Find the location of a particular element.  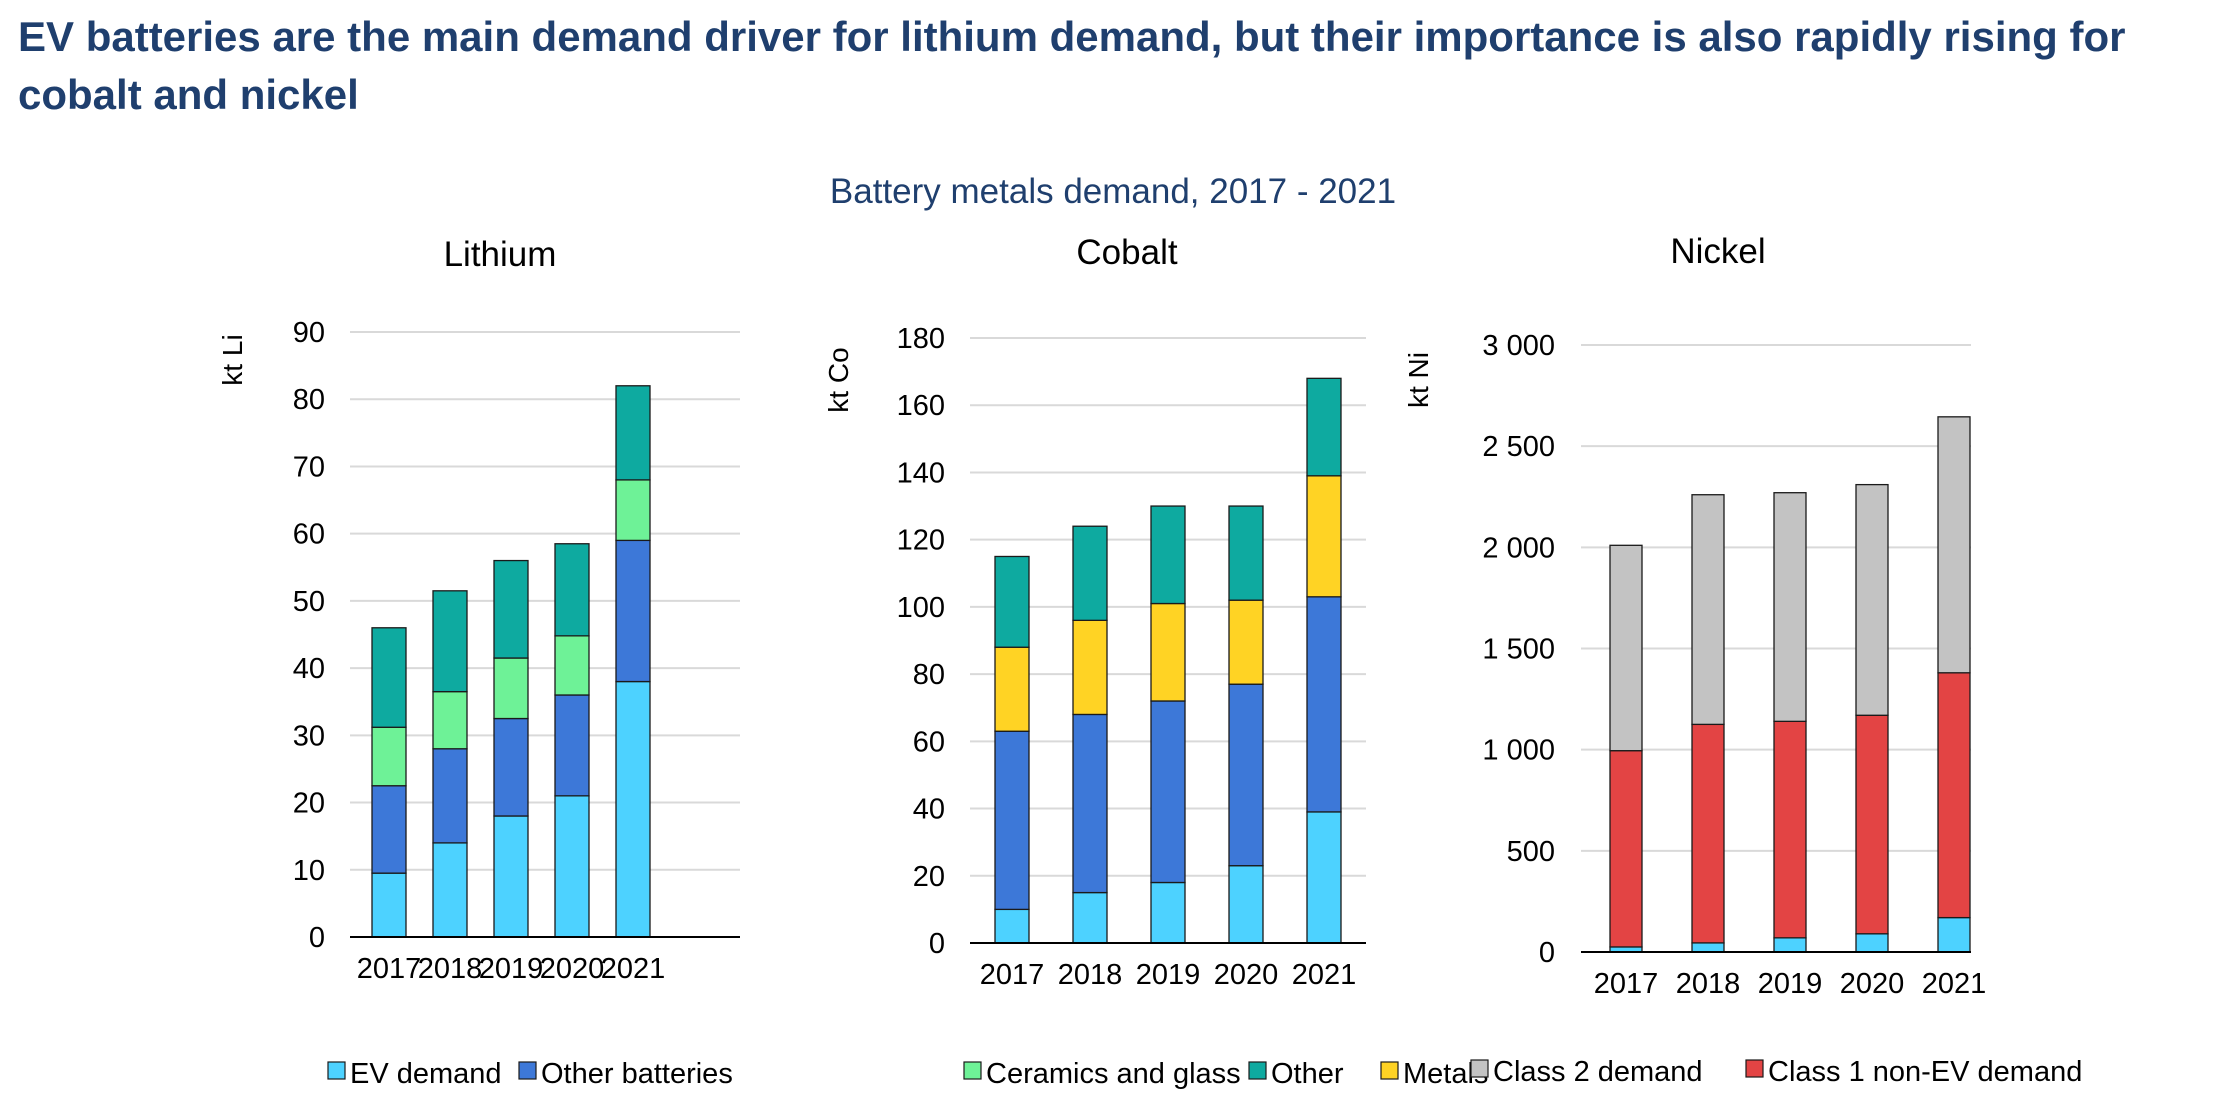

legend-label-class-1-non-ev-demand: Class 1 non-EV demand is located at coordinates (1925, 1072).